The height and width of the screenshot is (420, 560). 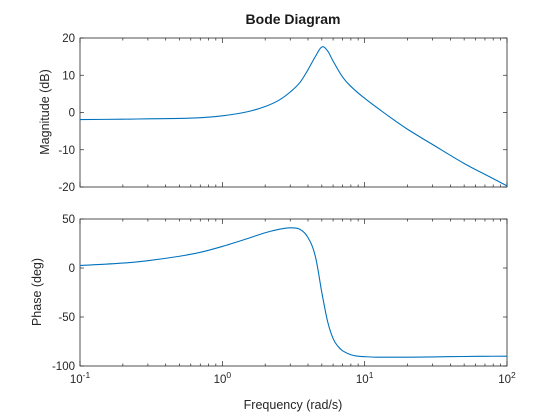 What do you see at coordinates (63, 367) in the screenshot?
I see `phase-y-tick-label: -100` at bounding box center [63, 367].